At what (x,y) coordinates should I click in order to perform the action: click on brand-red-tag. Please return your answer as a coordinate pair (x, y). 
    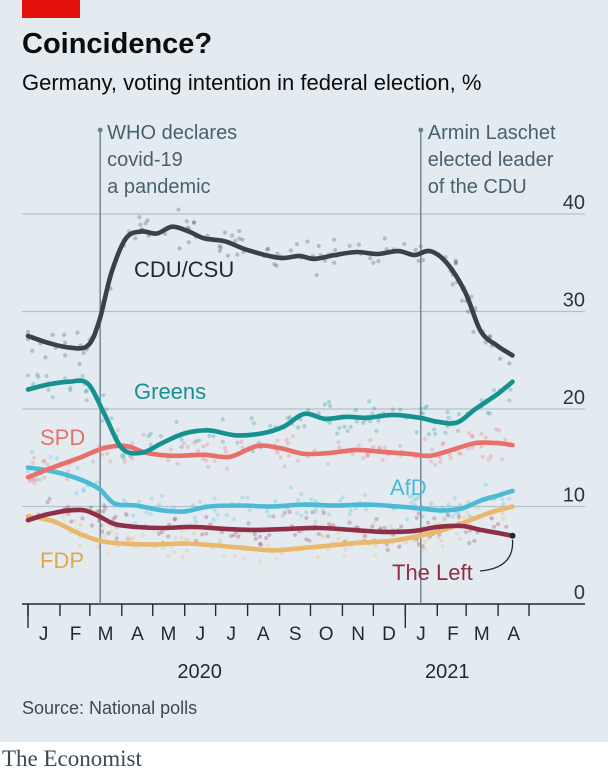
    Looking at the image, I should click on (51, 9).